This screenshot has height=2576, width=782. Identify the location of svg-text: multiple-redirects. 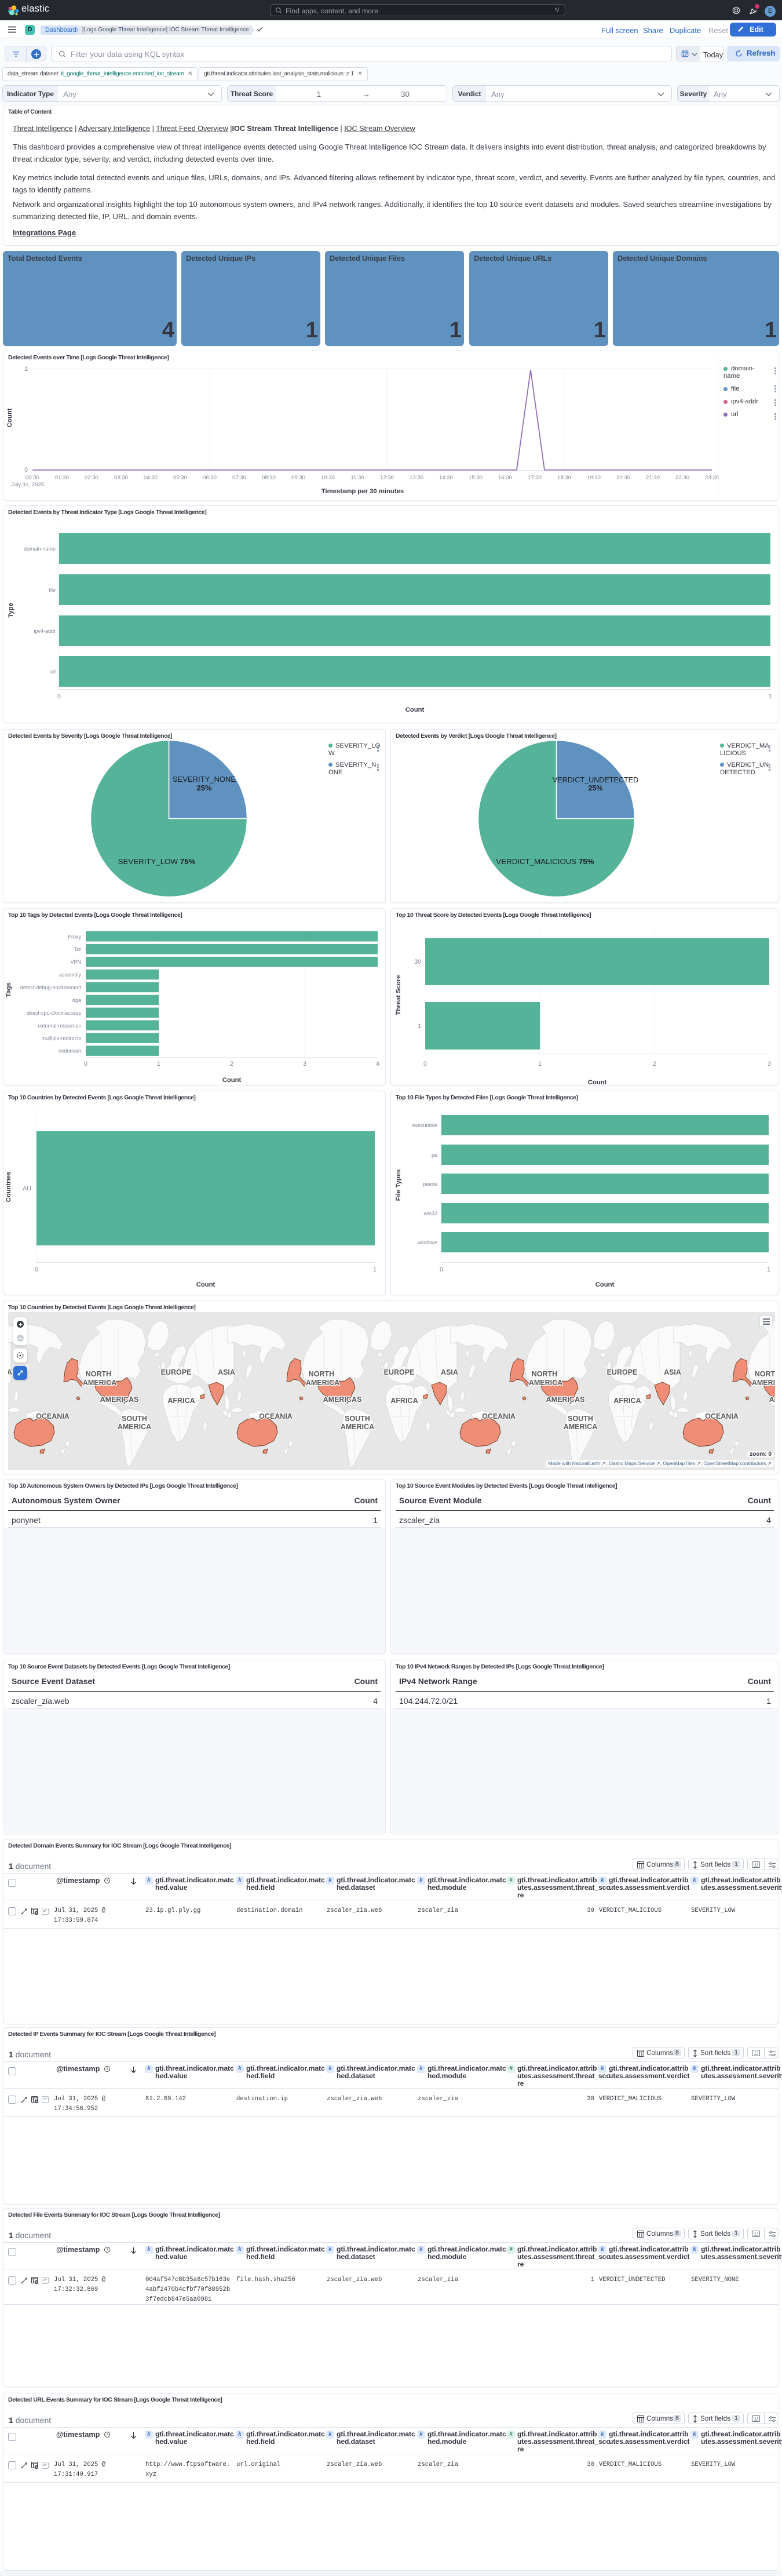
(61, 1038).